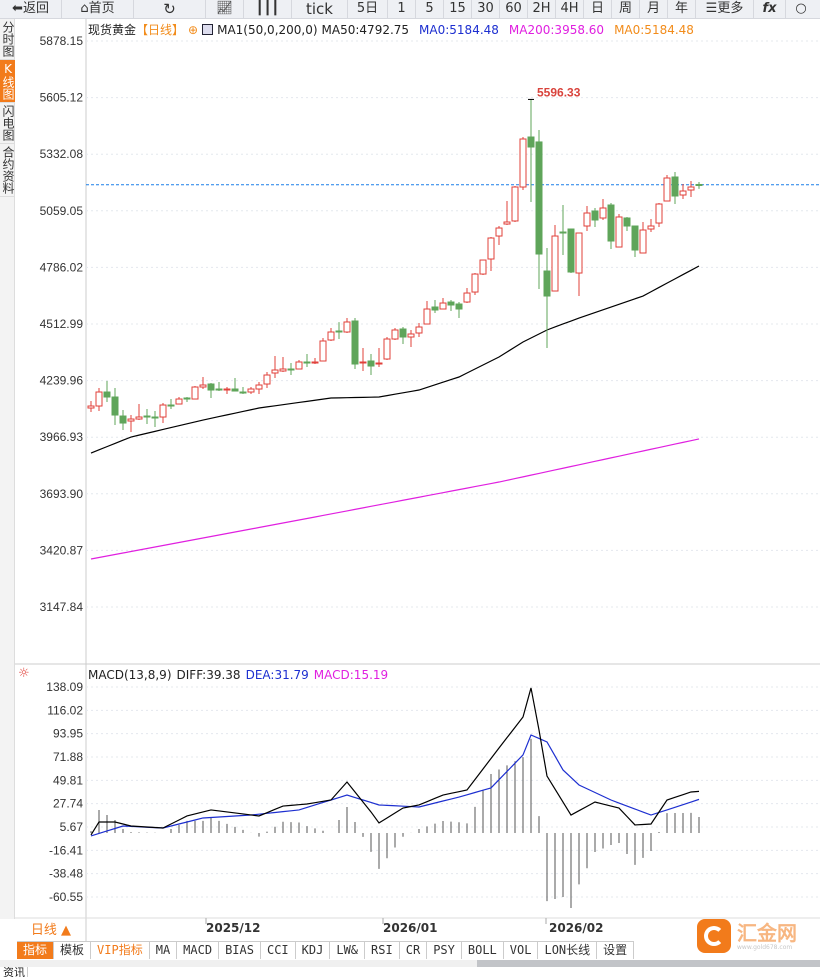  I want to click on back-arrow-icon: ⬅, so click(17, 8).